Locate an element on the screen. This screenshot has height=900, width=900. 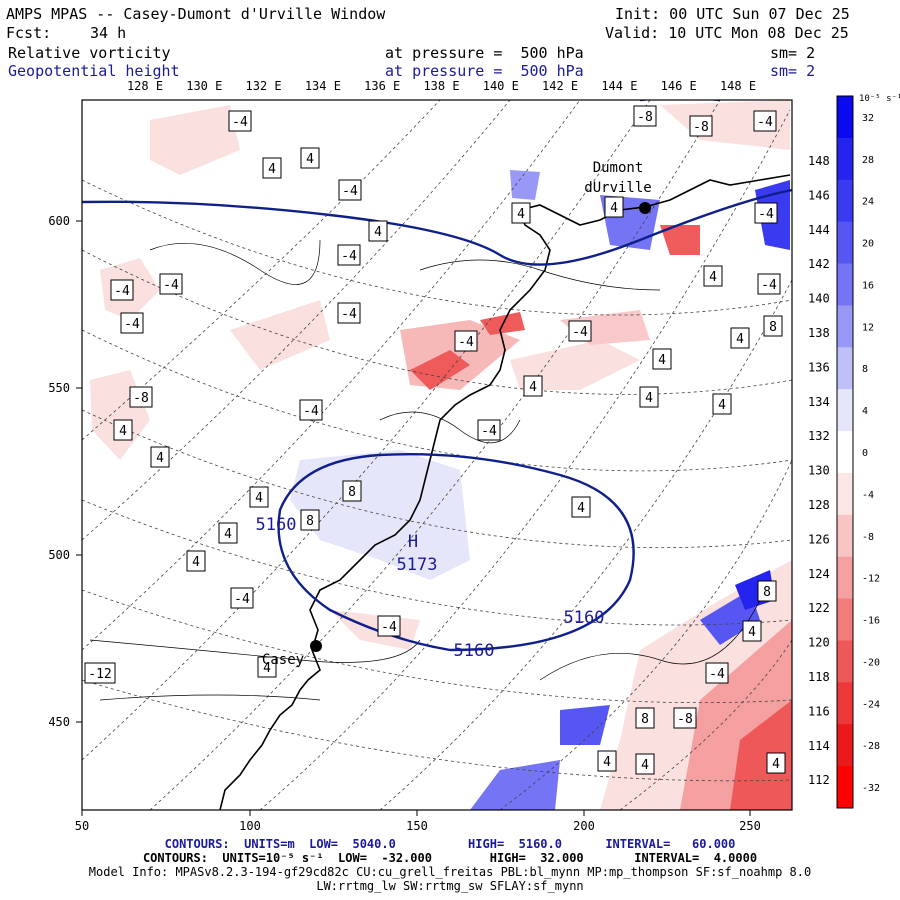
right-lon-label: 116 E is located at coordinates (826, 711).